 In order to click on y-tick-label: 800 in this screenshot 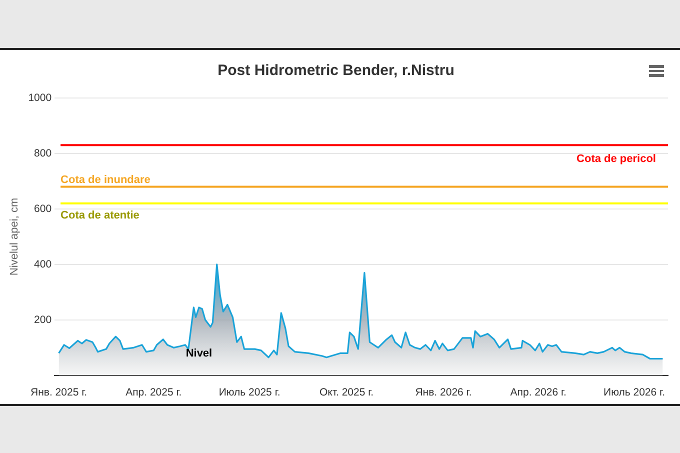, I will do `click(43, 153)`.